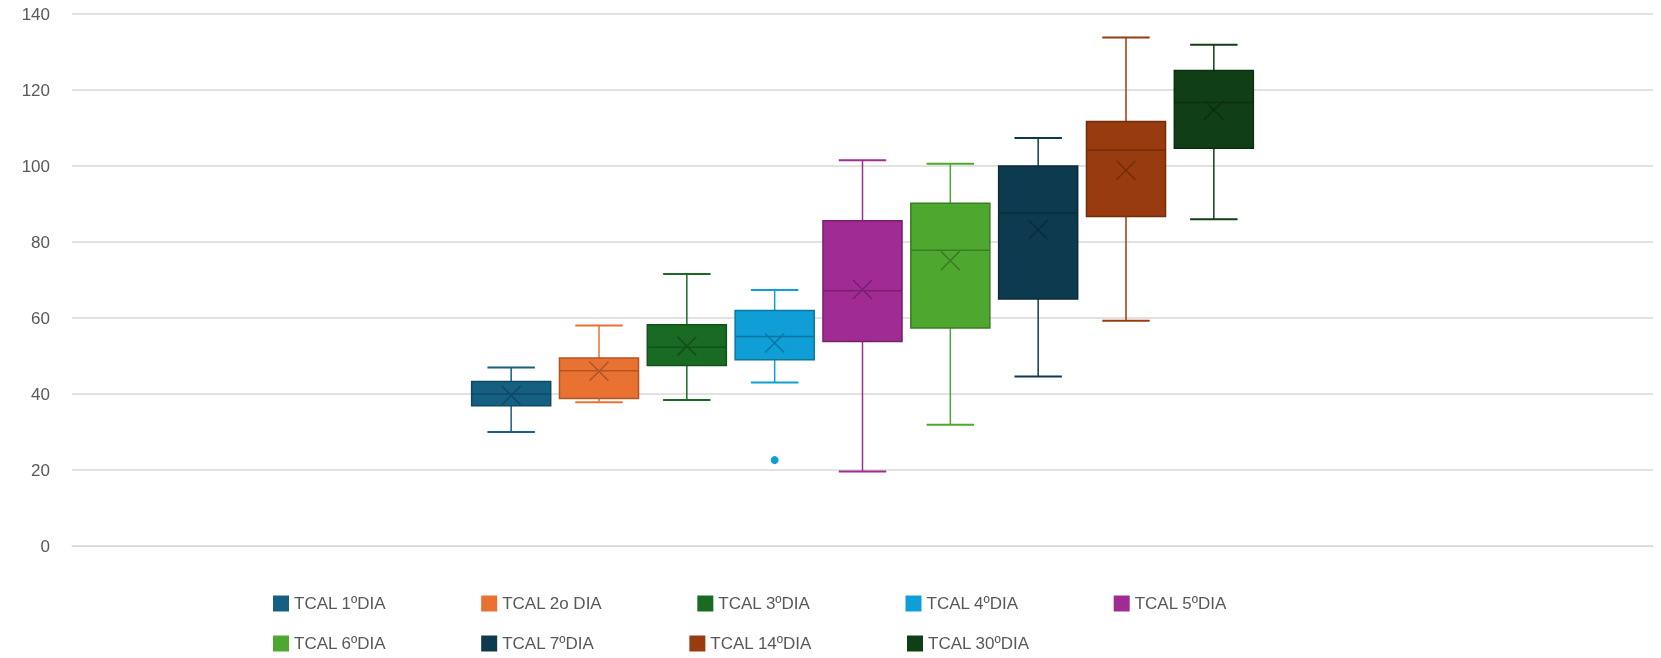  I want to click on legend-label: TCAL 5ºDIA, so click(1180, 603).